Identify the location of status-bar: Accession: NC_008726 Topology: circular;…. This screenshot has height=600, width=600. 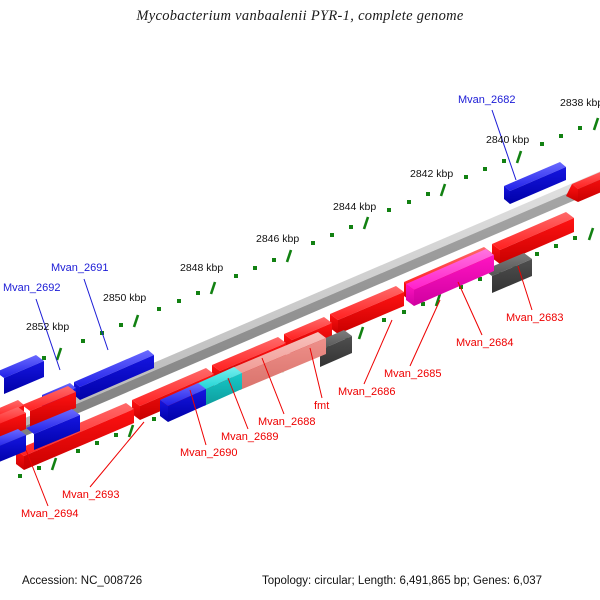
(300, 583).